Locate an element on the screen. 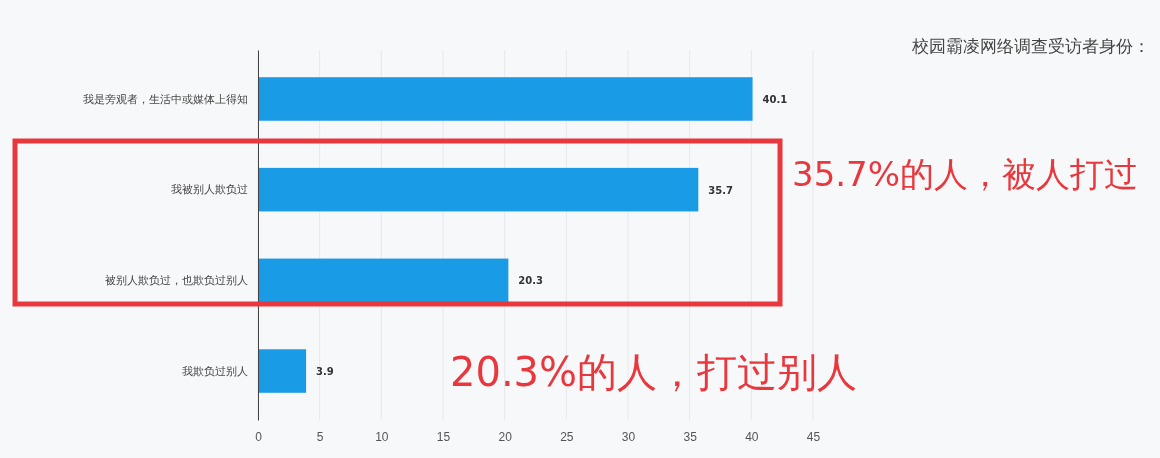 The width and height of the screenshot is (1160, 458). annotation: 35.7%的人，被人打过 is located at coordinates (965, 174).